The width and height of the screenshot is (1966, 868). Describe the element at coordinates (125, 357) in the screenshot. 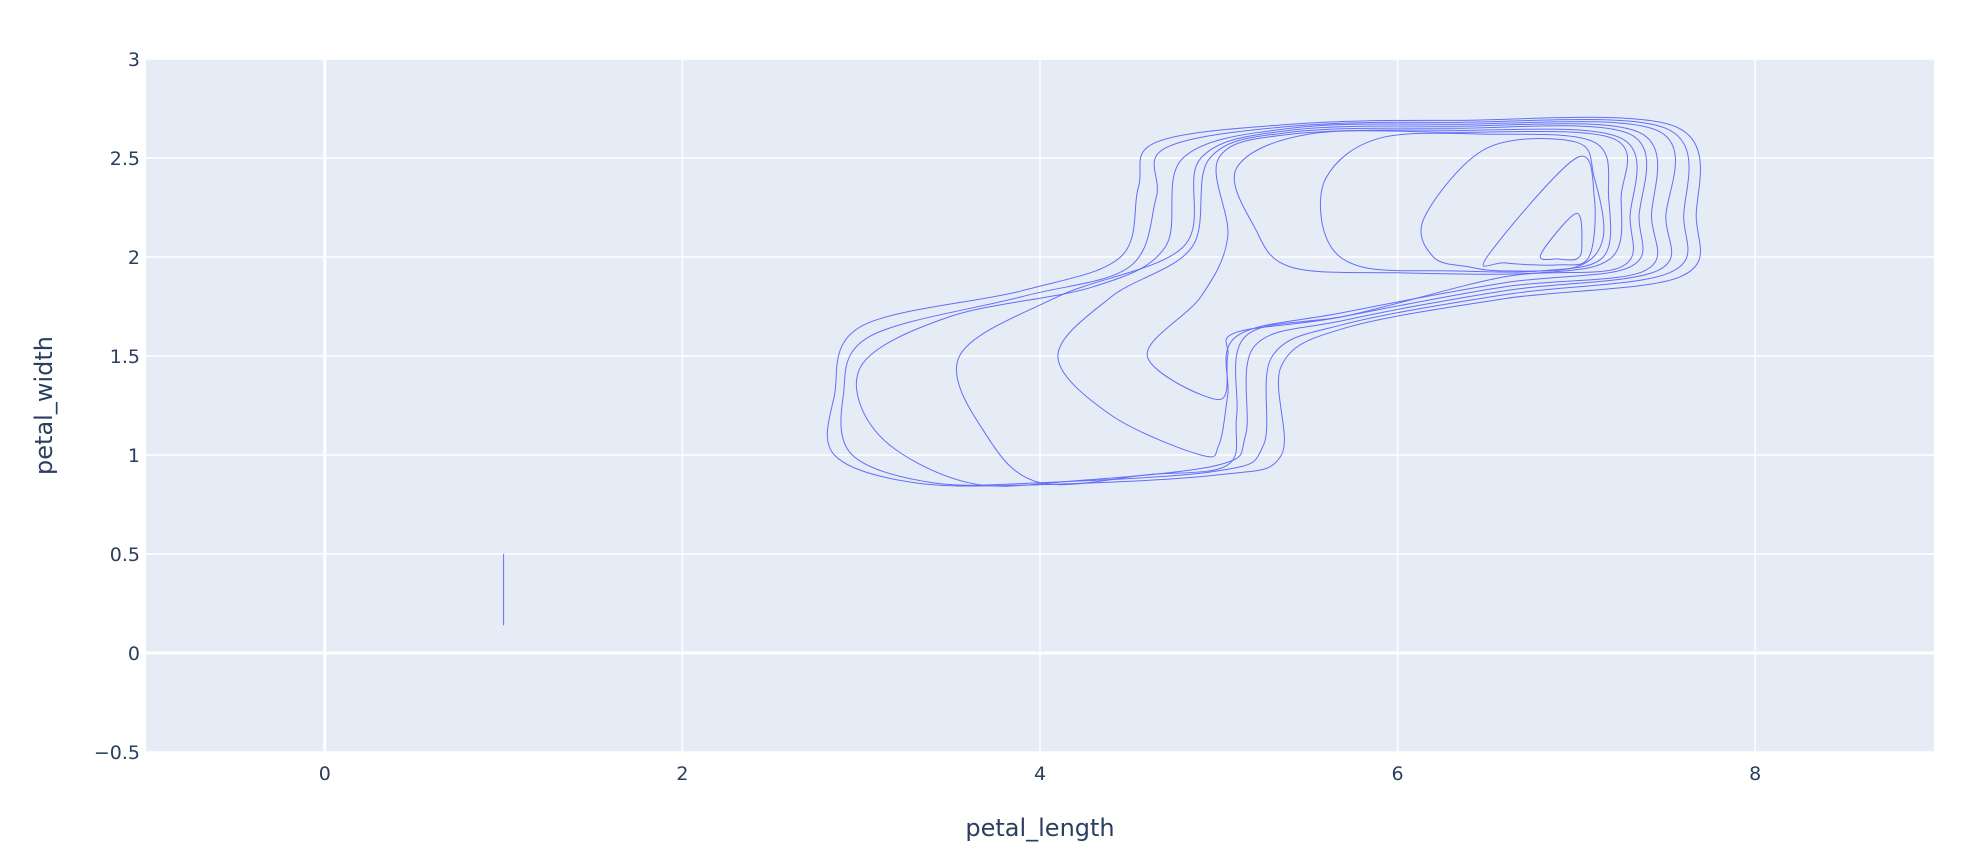

I see `y-tick-label: 1.5` at that location.